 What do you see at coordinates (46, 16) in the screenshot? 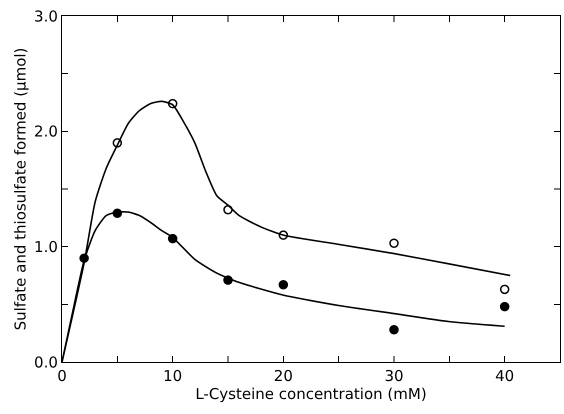
I see `y-tick-label: 3.0` at bounding box center [46, 16].